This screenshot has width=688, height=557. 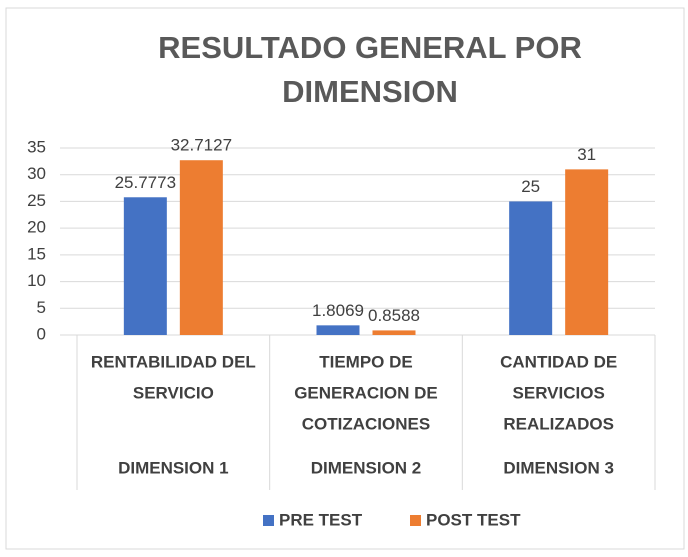 What do you see at coordinates (36, 200) in the screenshot?
I see `y-tick-label: 25` at bounding box center [36, 200].